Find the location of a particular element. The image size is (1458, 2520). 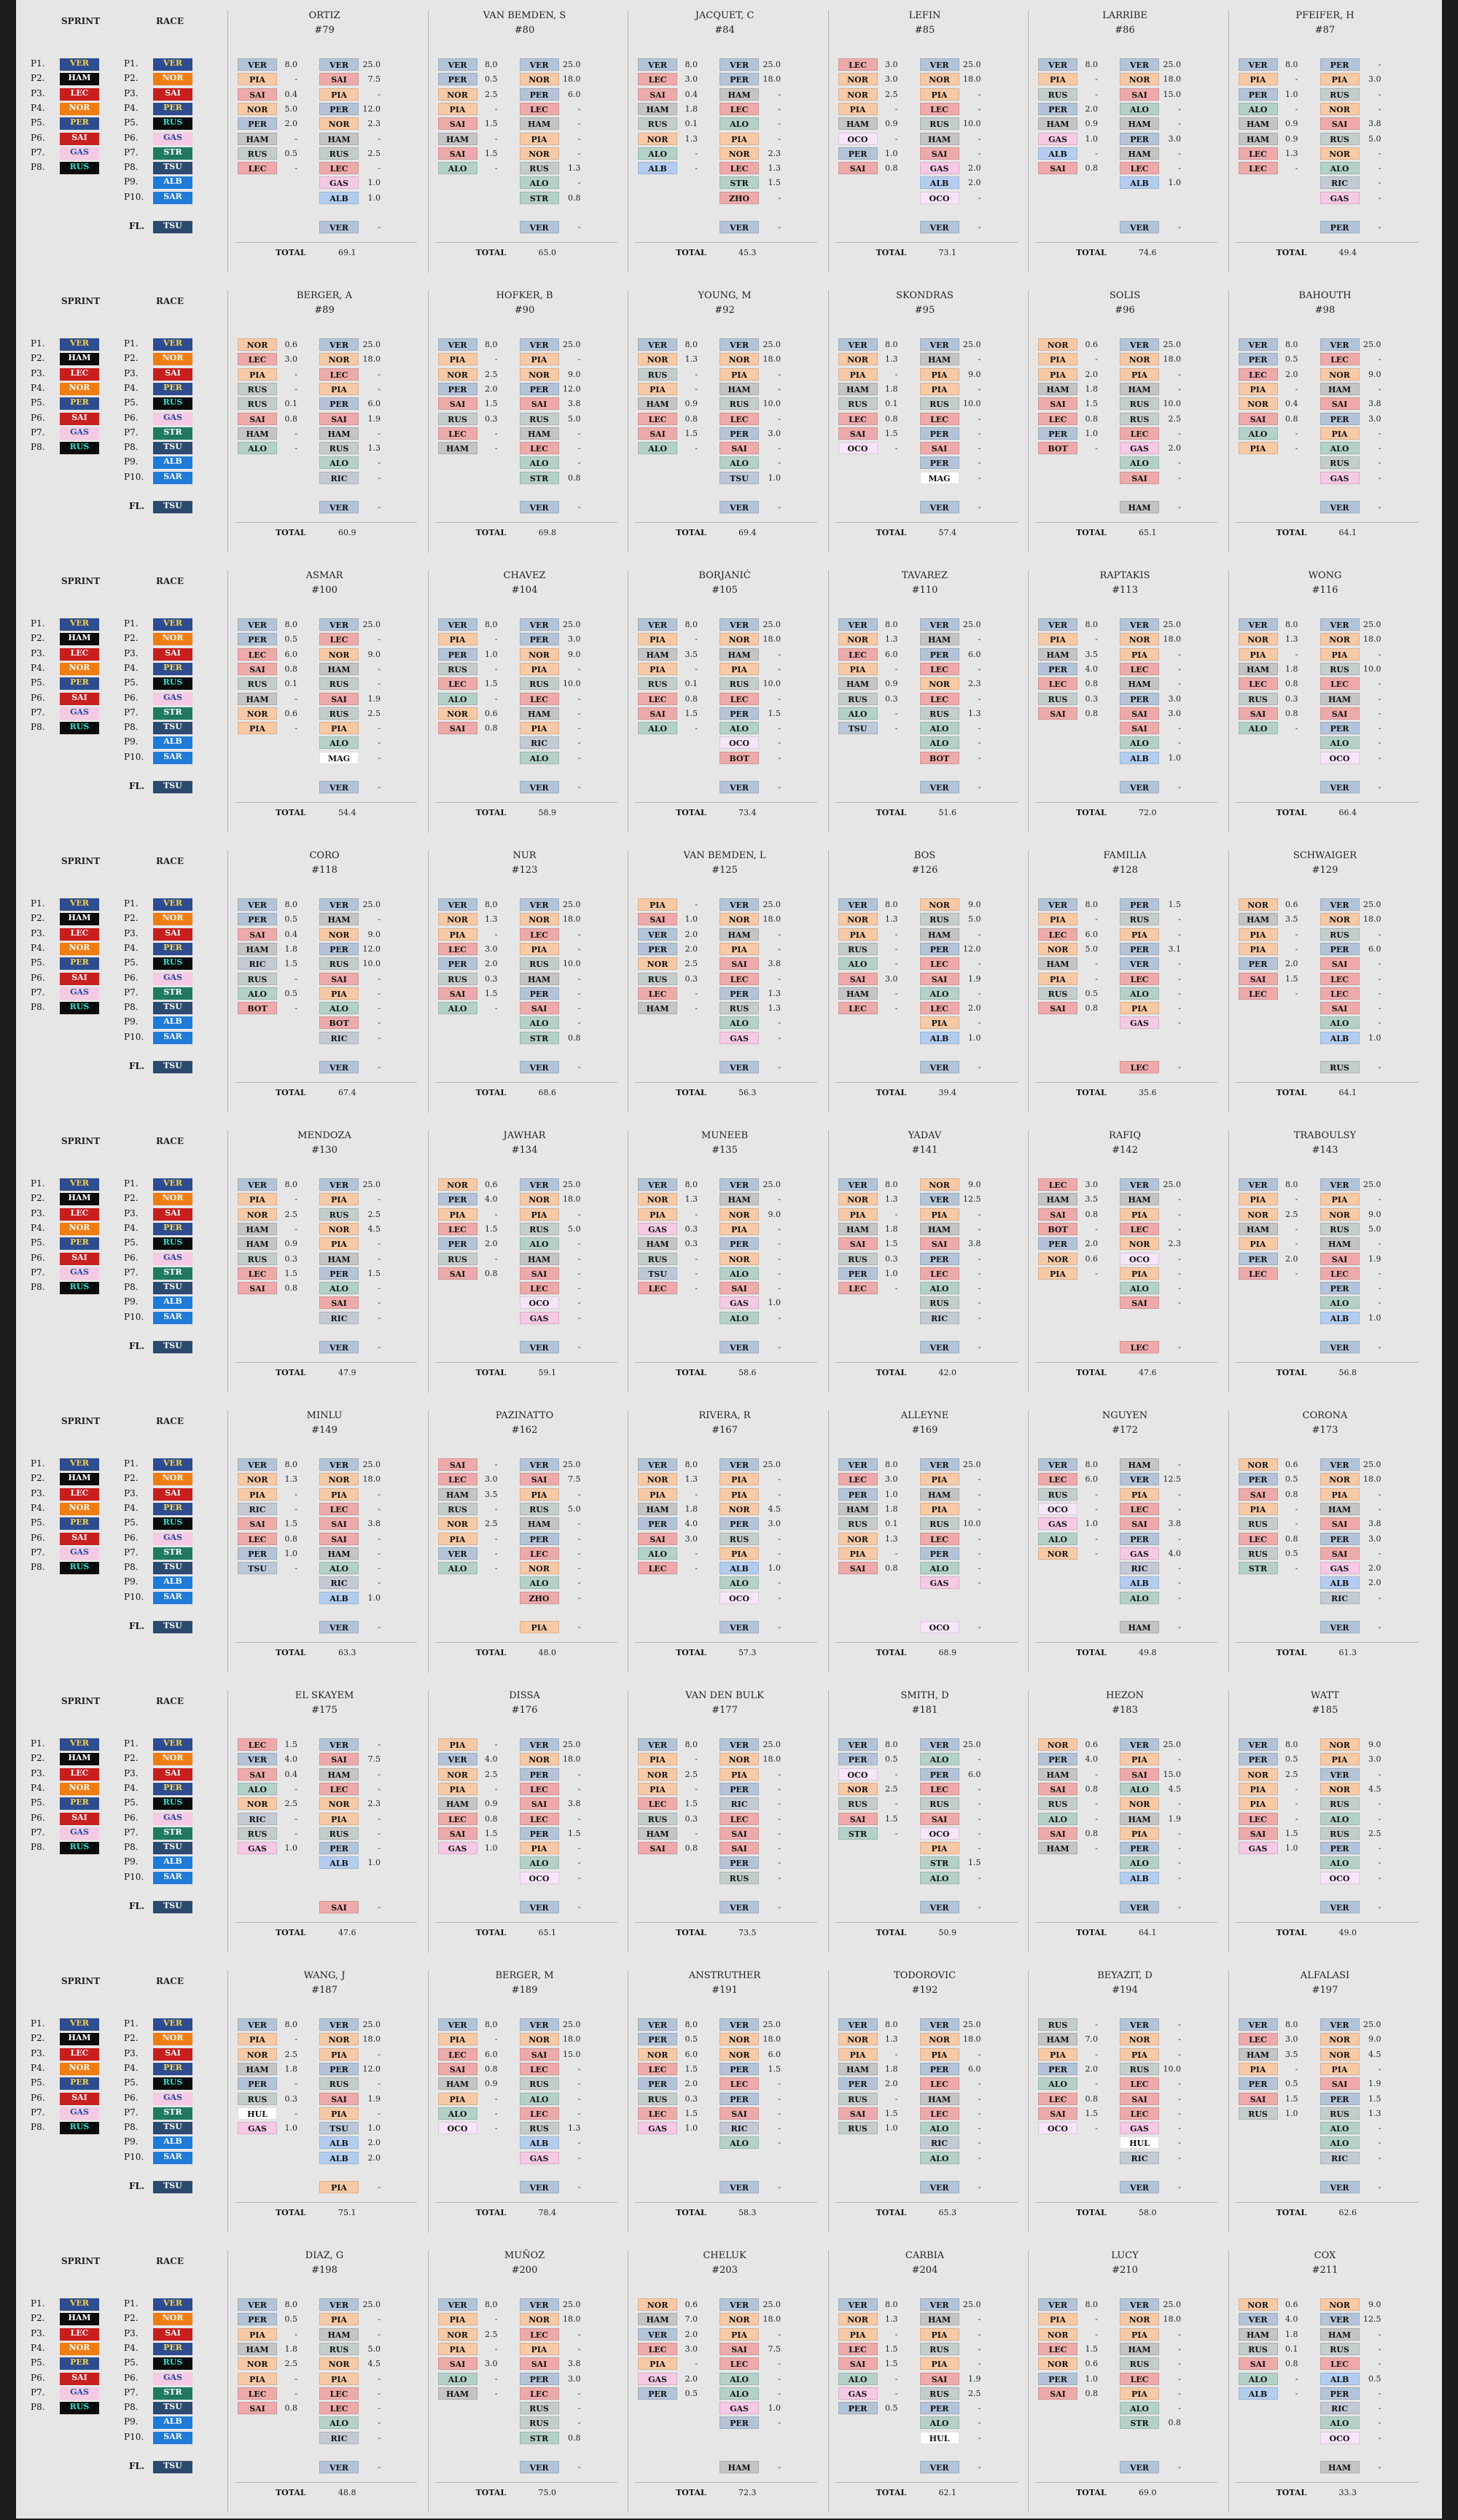

race-pick: NOR is located at coordinates (1139, 1804).